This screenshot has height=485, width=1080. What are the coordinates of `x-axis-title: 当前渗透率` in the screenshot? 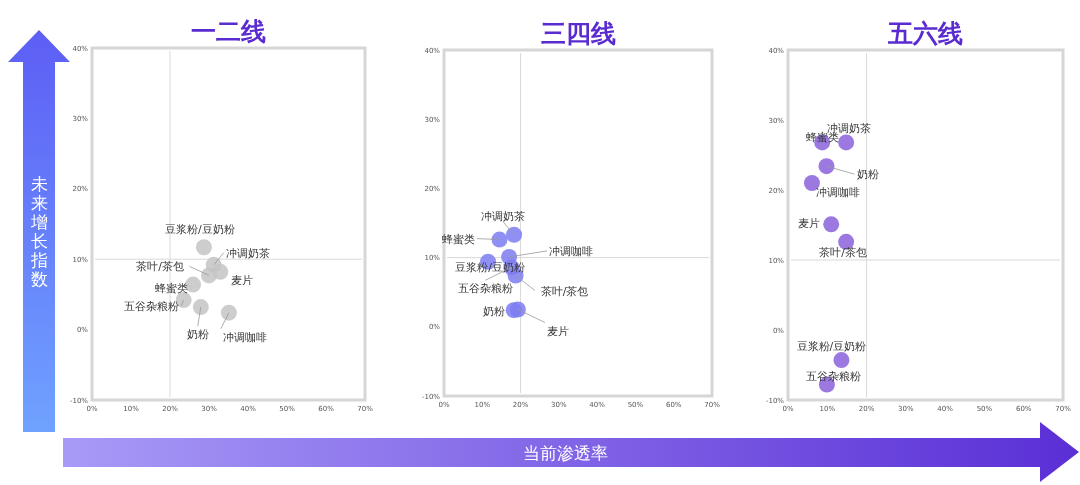 It's located at (565, 453).